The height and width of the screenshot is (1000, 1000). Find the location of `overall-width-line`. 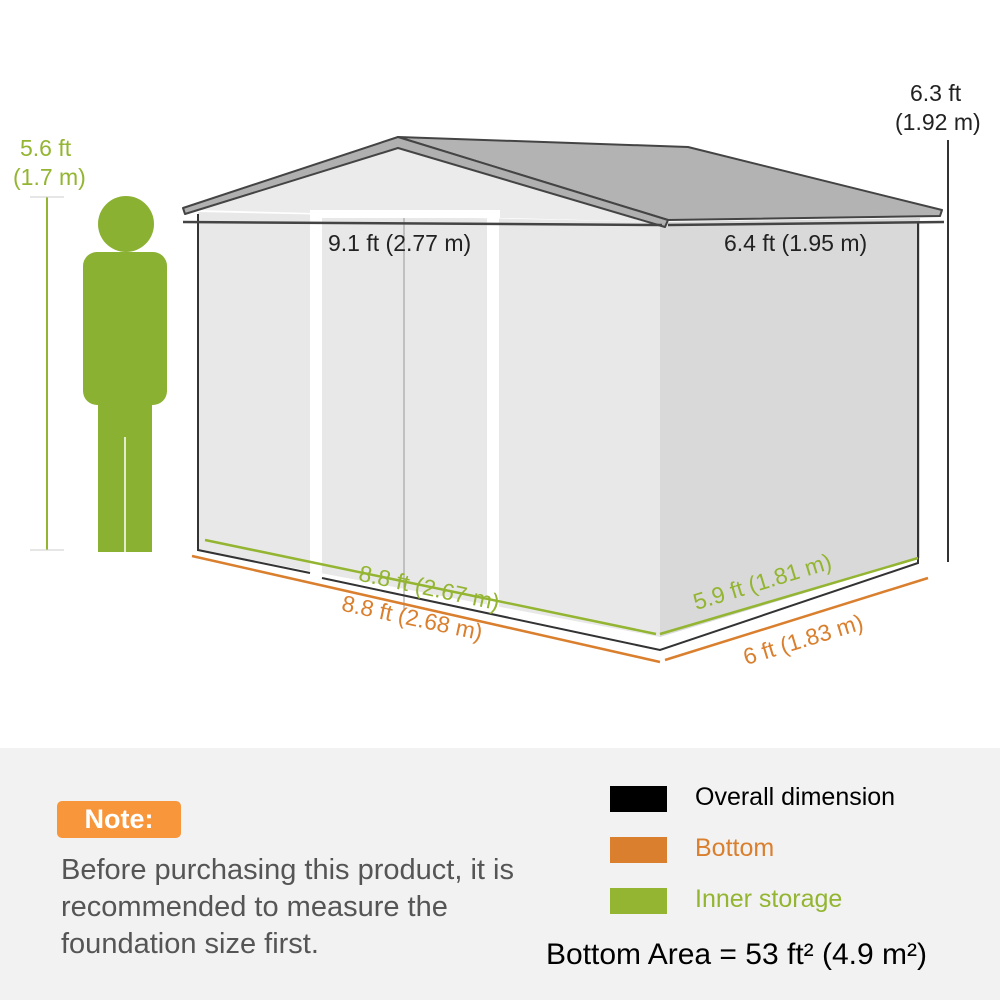

overall-width-line is located at coordinates (422, 223).